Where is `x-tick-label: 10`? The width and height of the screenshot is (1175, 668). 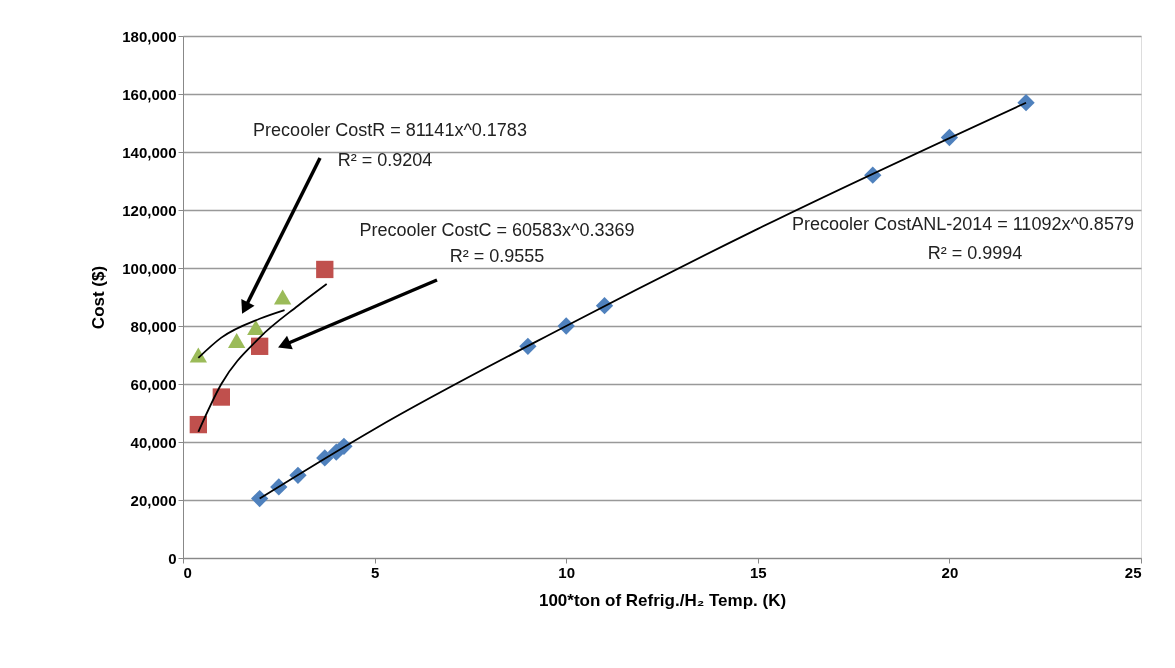
x-tick-label: 10 is located at coordinates (567, 572).